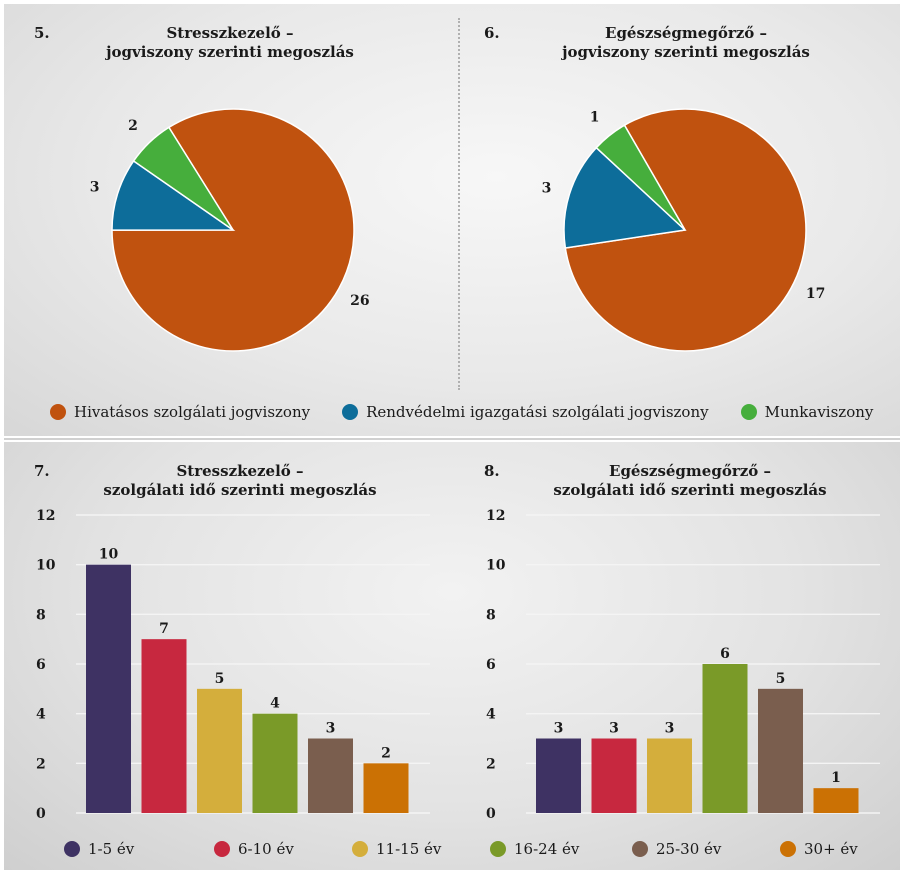  I want to click on dotted-divider, so click(459, 204).